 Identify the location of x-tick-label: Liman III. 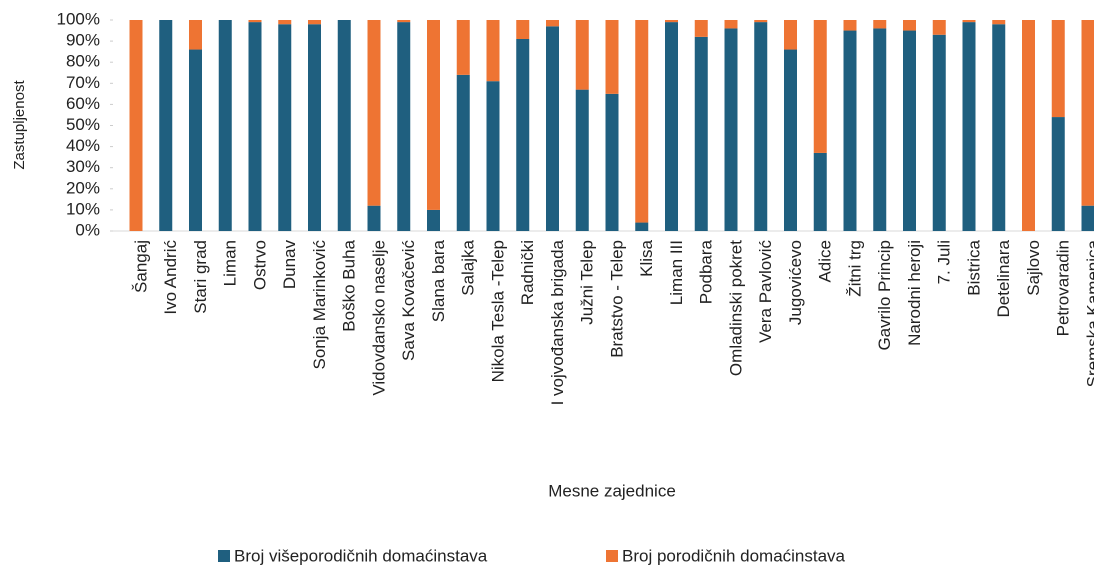
(676, 272).